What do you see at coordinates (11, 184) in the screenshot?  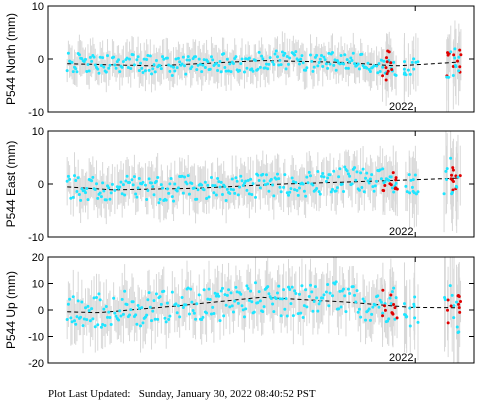 I see `y-axis-title: P544 East (mm)` at bounding box center [11, 184].